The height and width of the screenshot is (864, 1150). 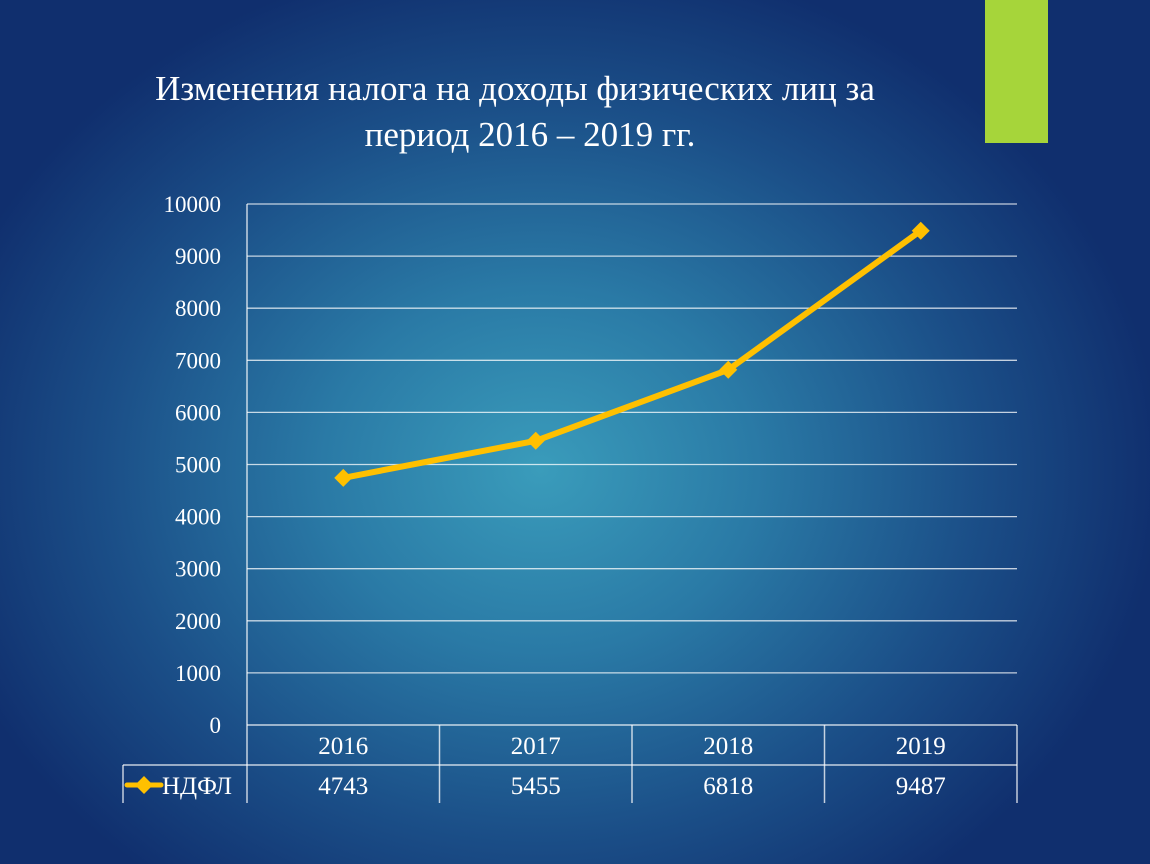 What do you see at coordinates (536, 746) in the screenshot?
I see `x-category-label: 2017` at bounding box center [536, 746].